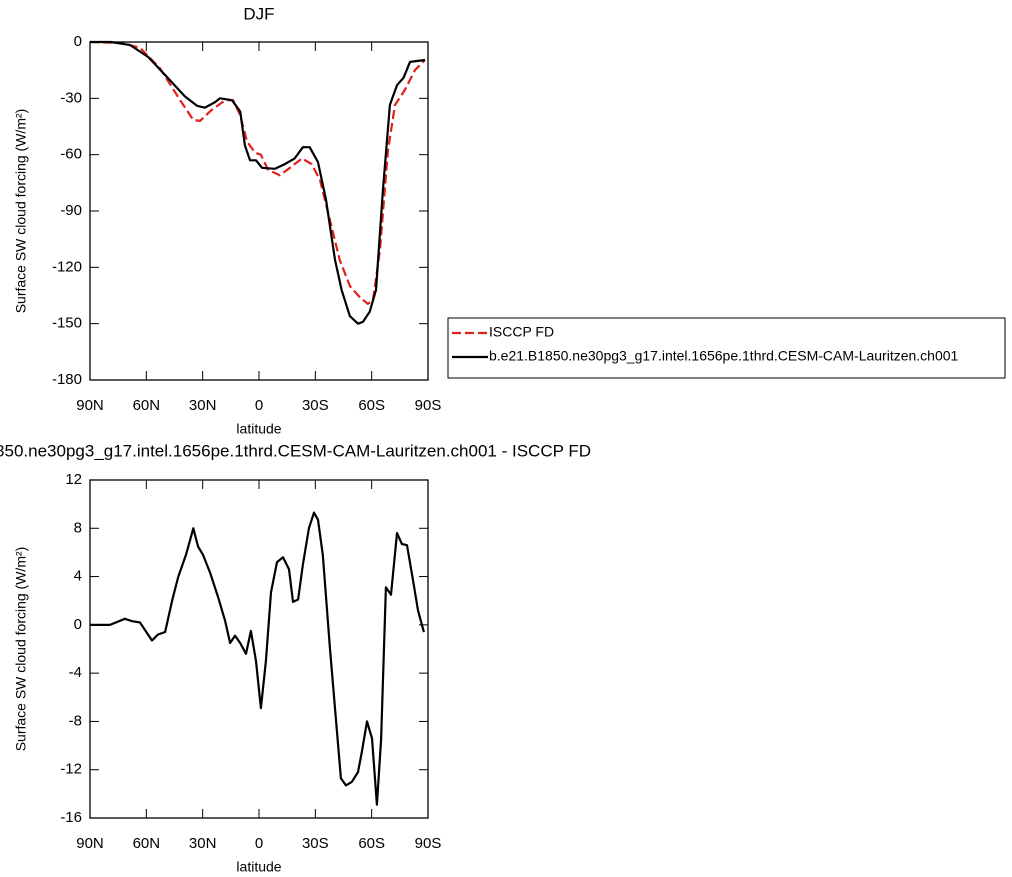  Describe the element at coordinates (521, 332) in the screenshot. I see `legend-label: ISCCP FD` at that location.